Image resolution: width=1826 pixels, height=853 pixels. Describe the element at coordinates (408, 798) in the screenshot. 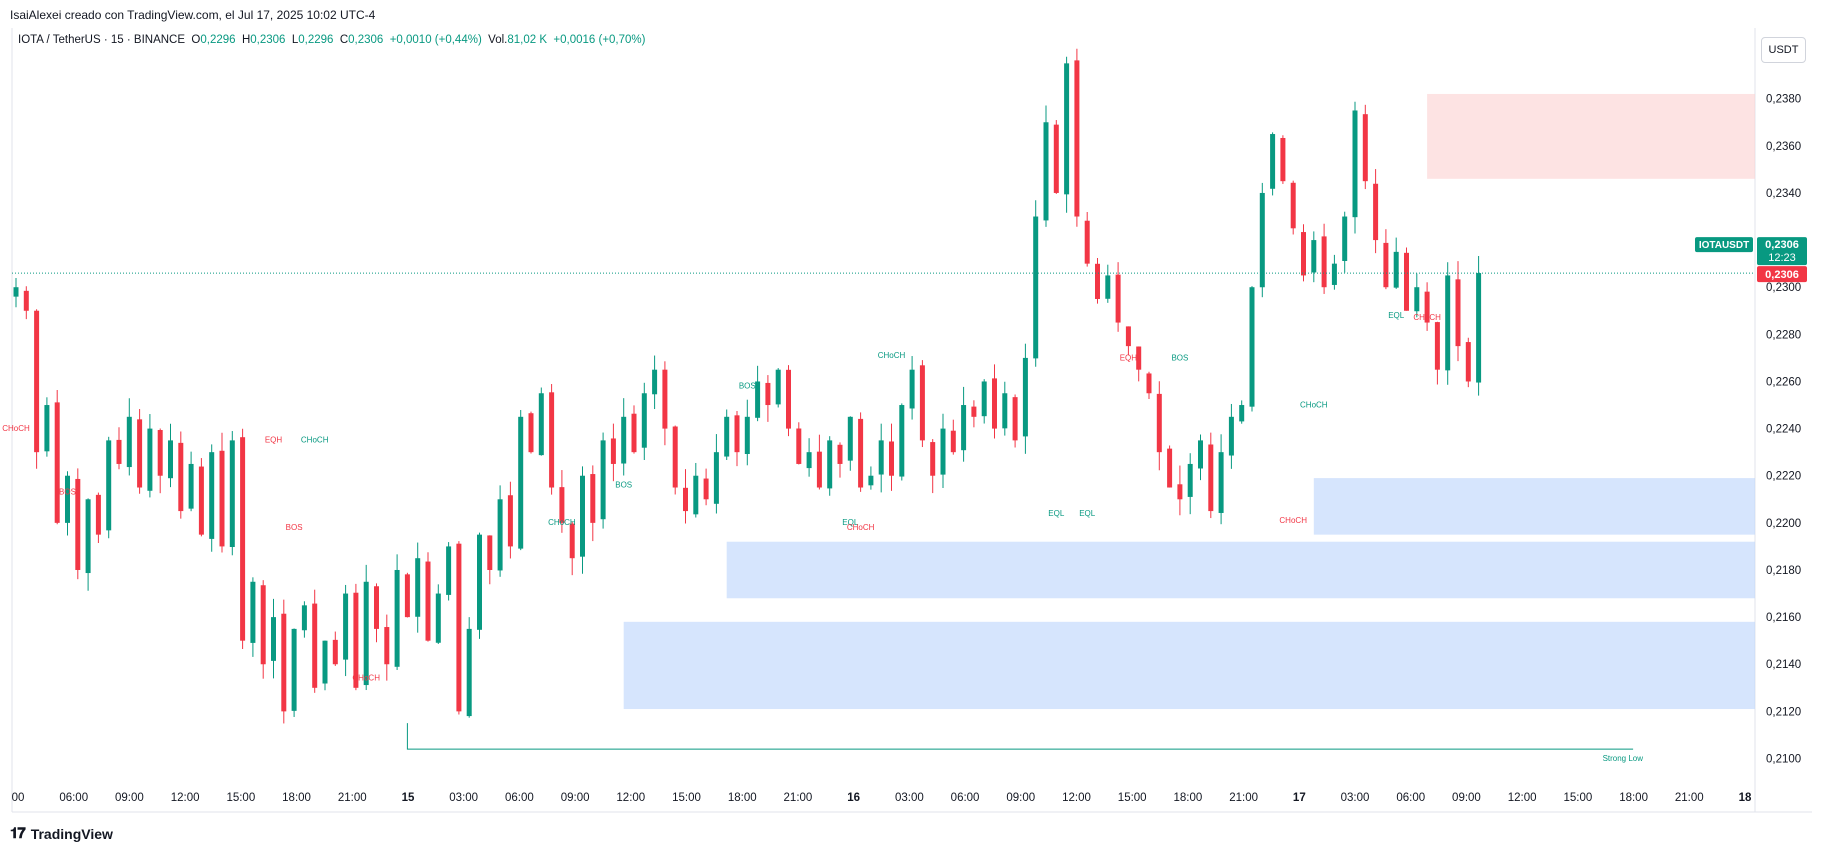

I see `time-tick-label: 15` at that location.